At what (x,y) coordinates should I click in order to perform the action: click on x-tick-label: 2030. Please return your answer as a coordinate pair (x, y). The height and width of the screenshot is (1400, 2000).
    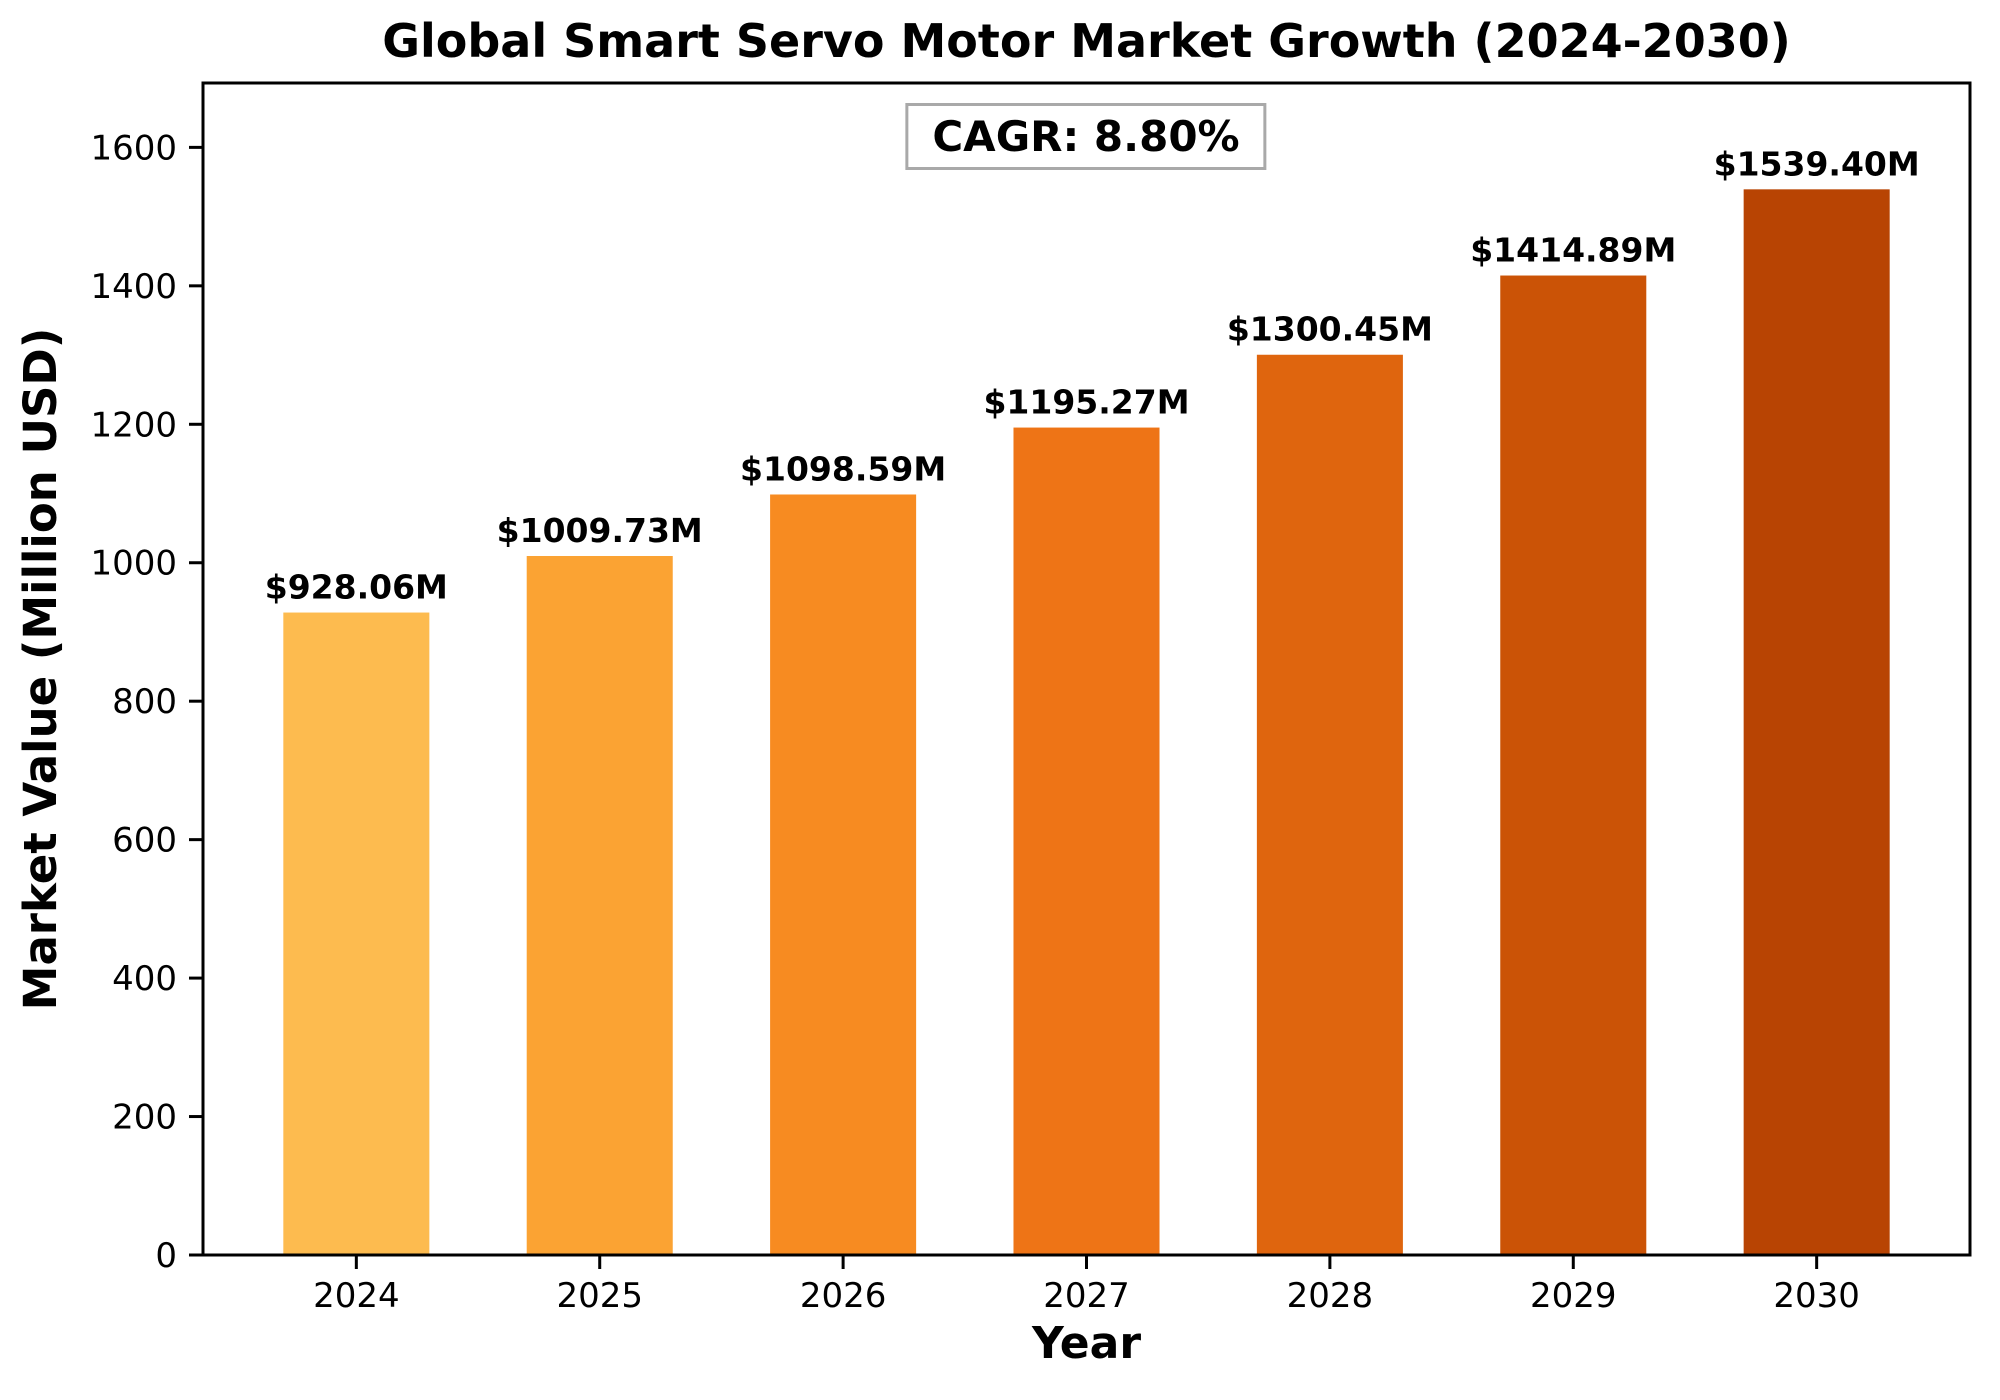
    Looking at the image, I should click on (1816, 1296).